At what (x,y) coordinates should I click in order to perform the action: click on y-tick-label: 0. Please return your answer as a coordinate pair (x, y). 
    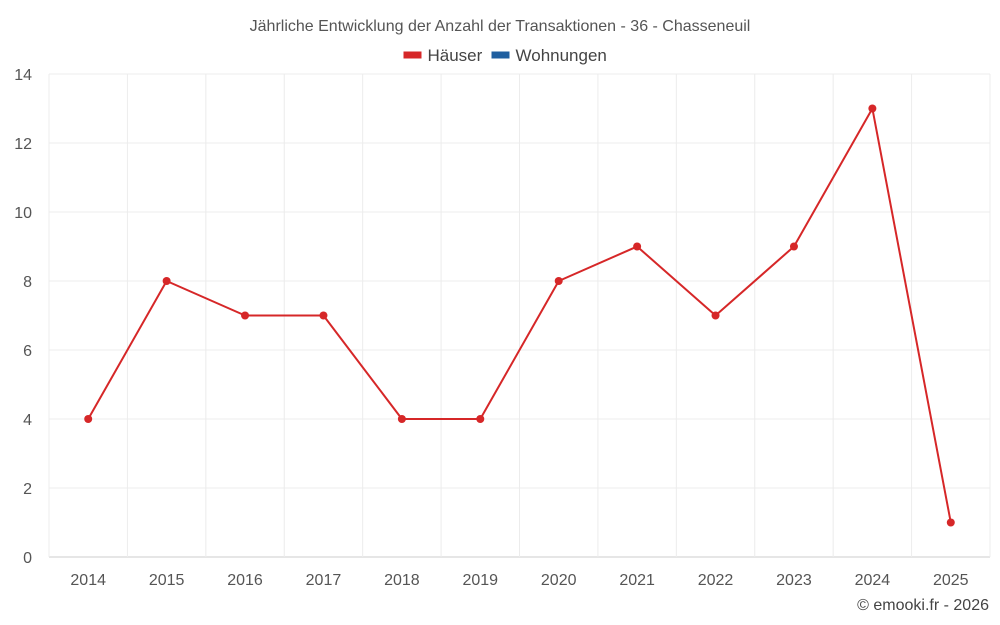
    Looking at the image, I should click on (27, 558).